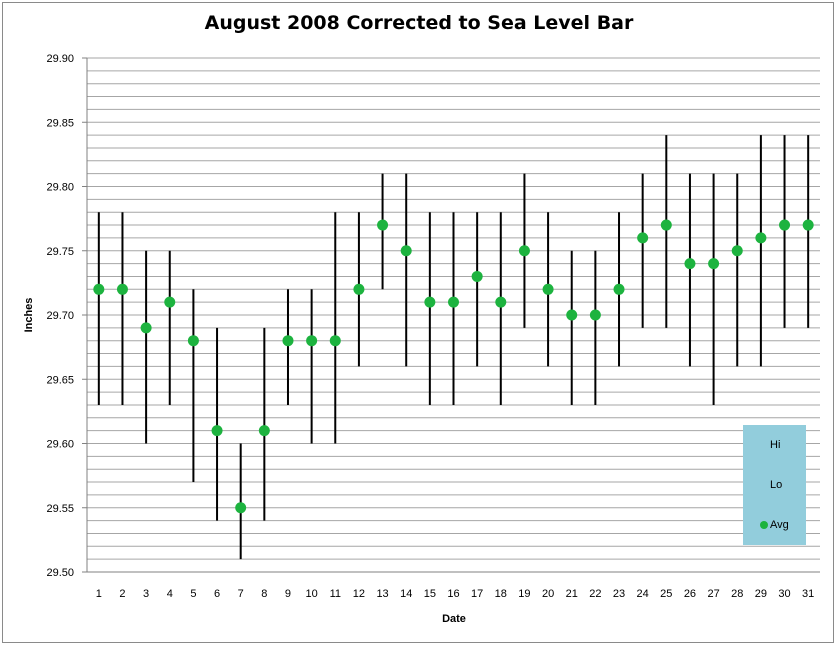 The image size is (838, 647). Describe the element at coordinates (548, 594) in the screenshot. I see `x-tick-label: 20` at that location.